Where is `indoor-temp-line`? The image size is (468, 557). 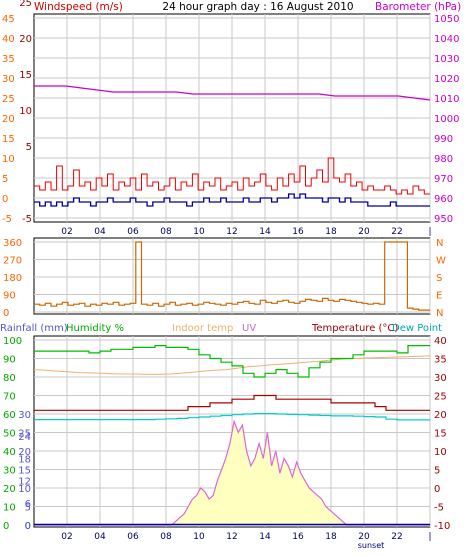
indoor-temp-line is located at coordinates (232, 365).